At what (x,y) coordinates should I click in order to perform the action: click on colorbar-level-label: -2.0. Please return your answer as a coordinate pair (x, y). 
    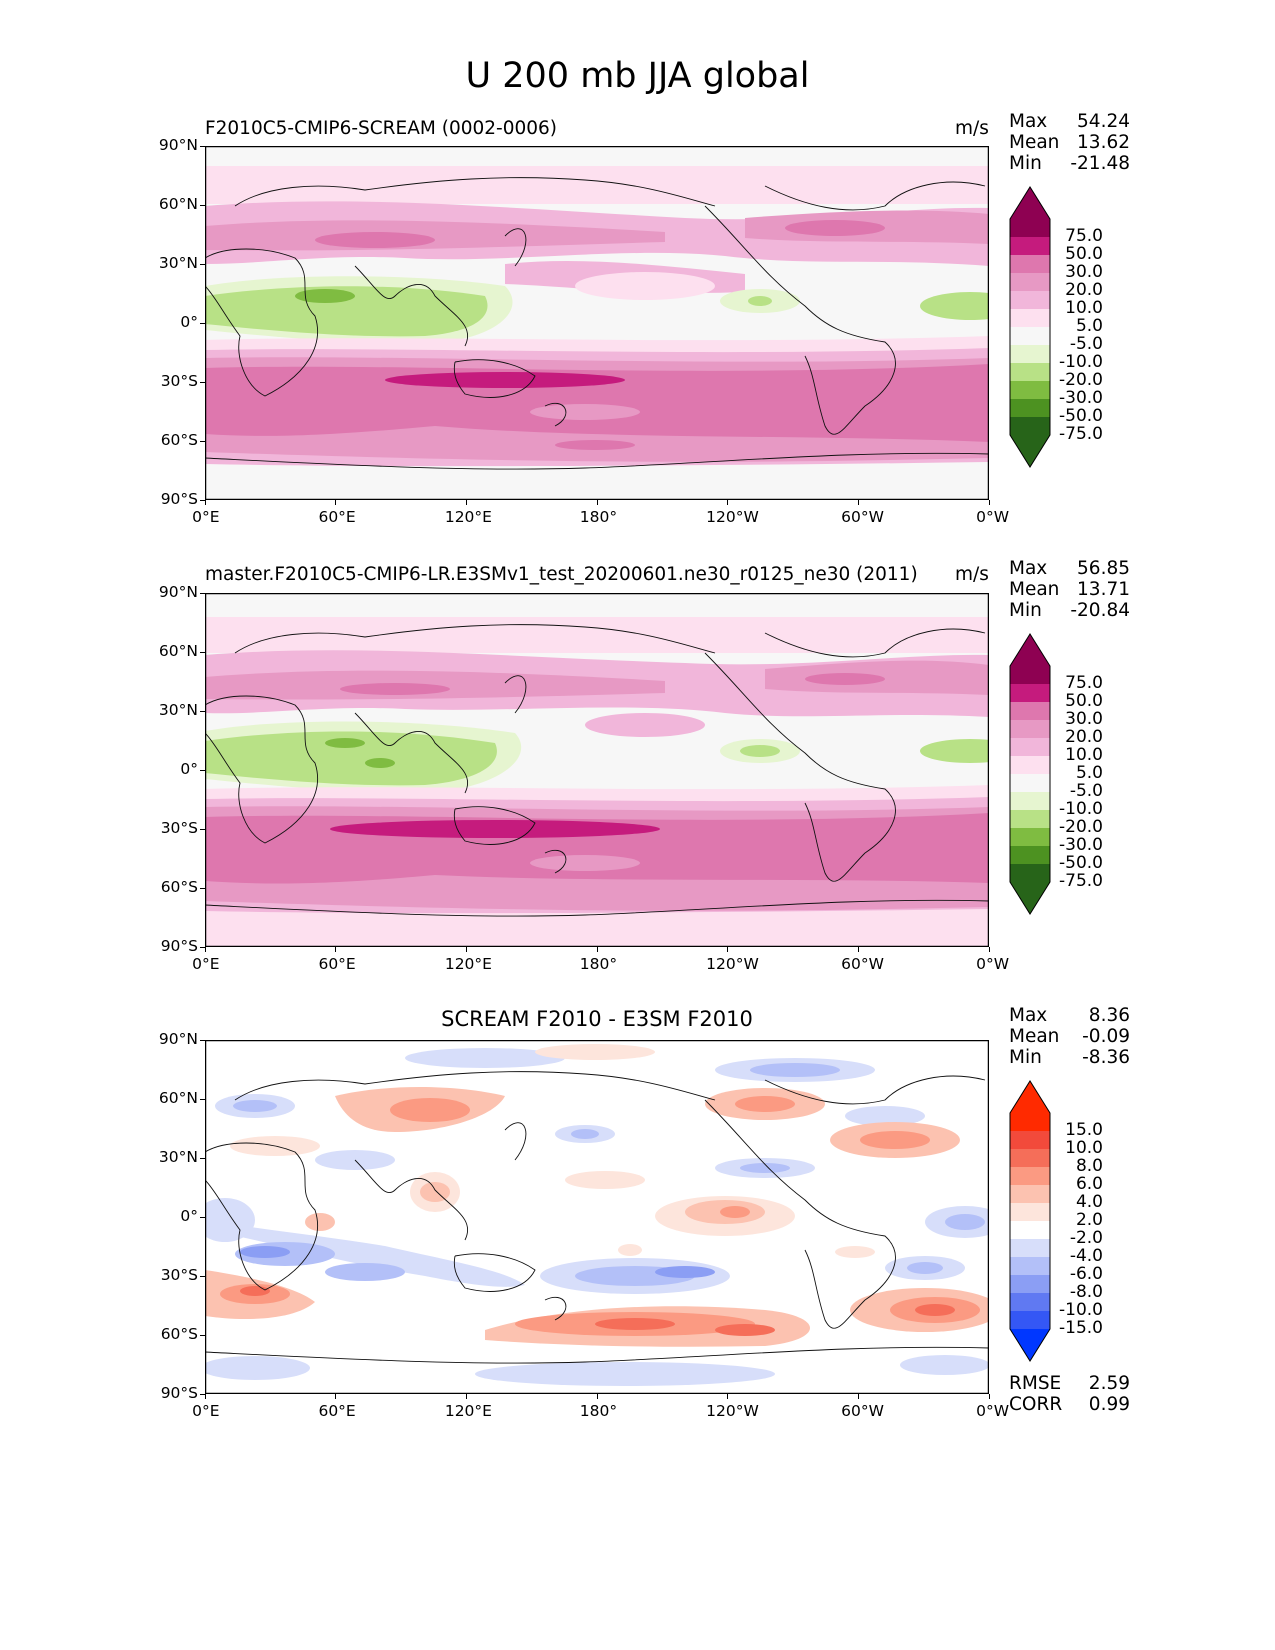
    Looking at the image, I should click on (1086, 1238).